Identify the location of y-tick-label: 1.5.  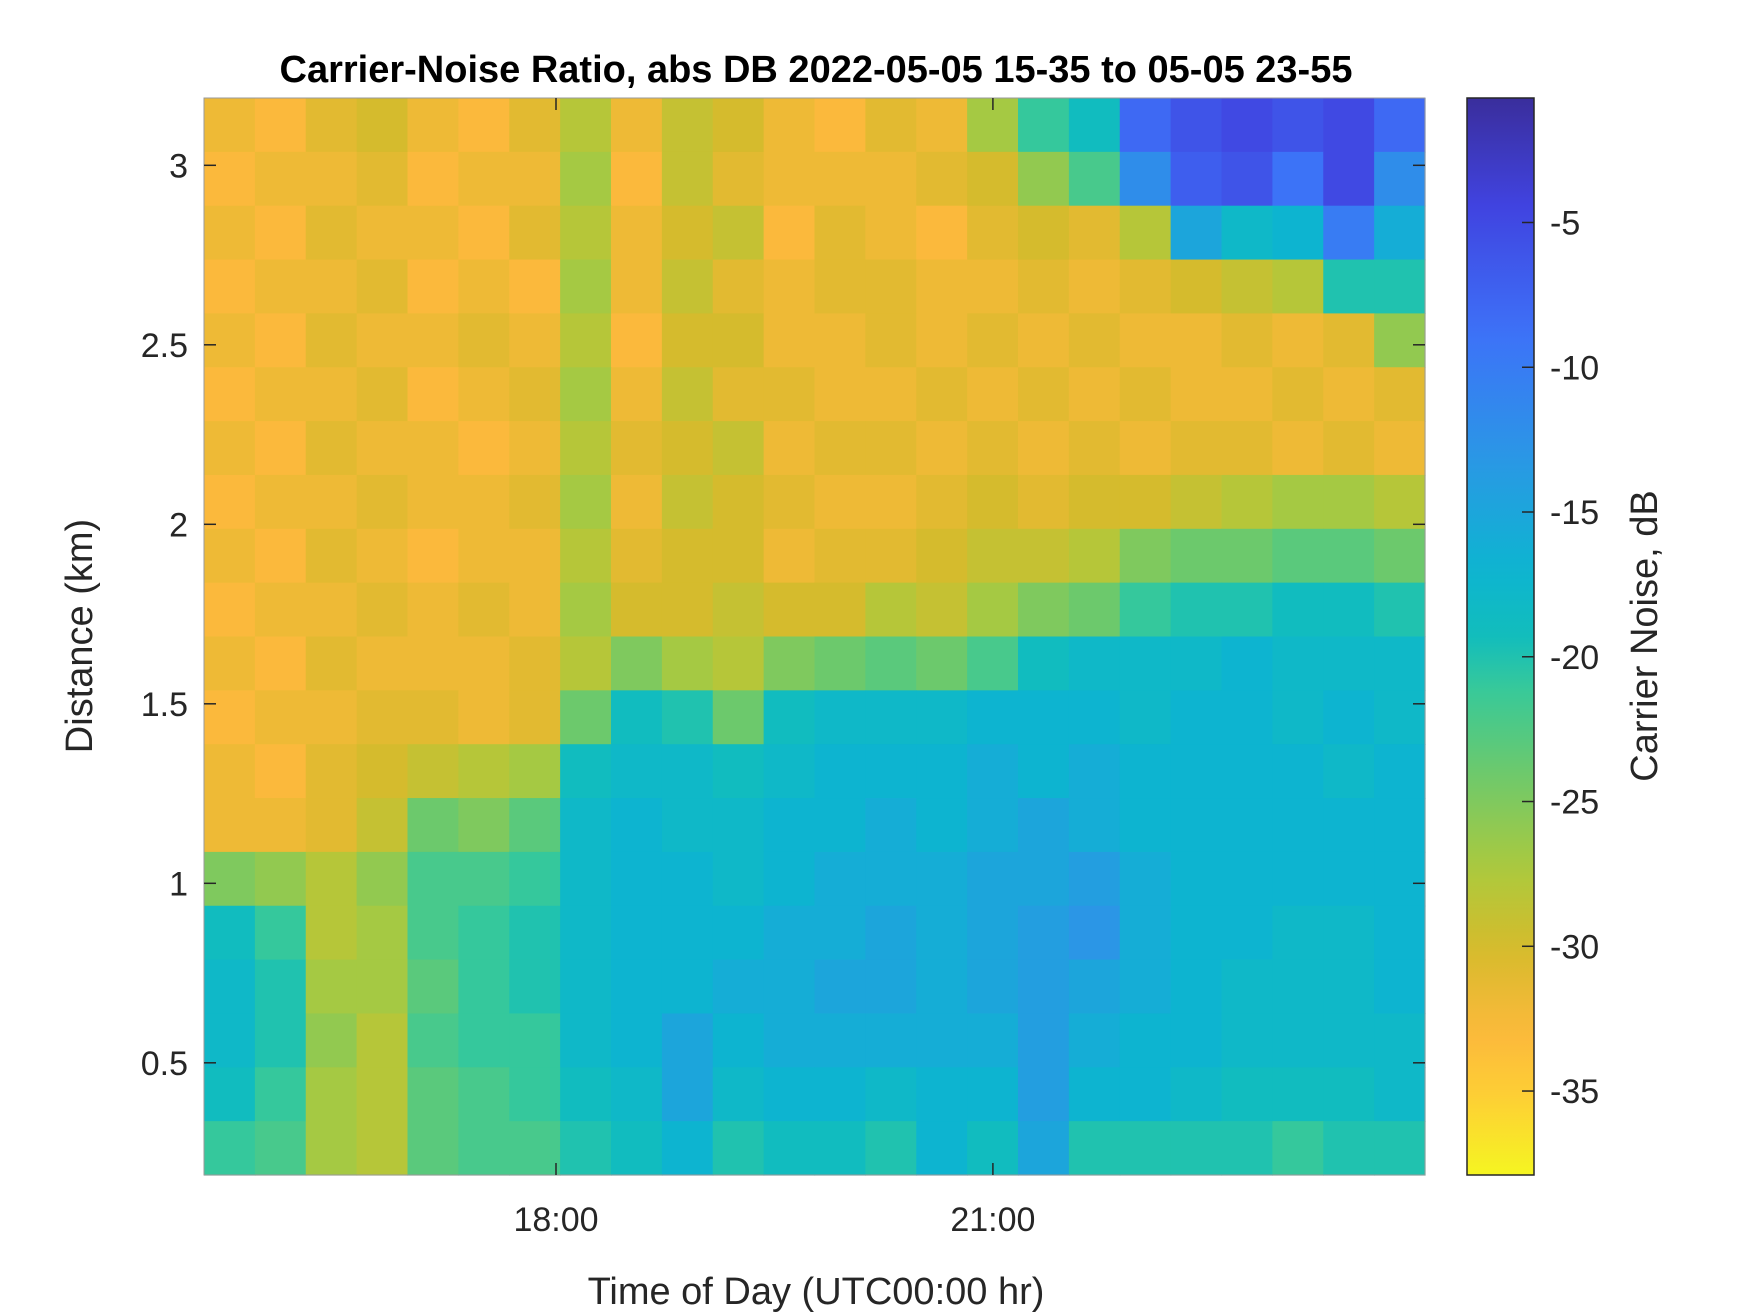
(164, 705).